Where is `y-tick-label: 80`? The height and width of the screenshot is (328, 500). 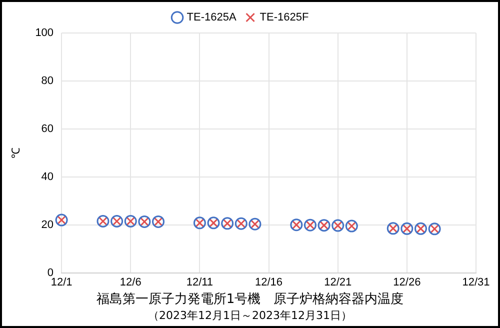 y-tick-label: 80 is located at coordinates (47, 80).